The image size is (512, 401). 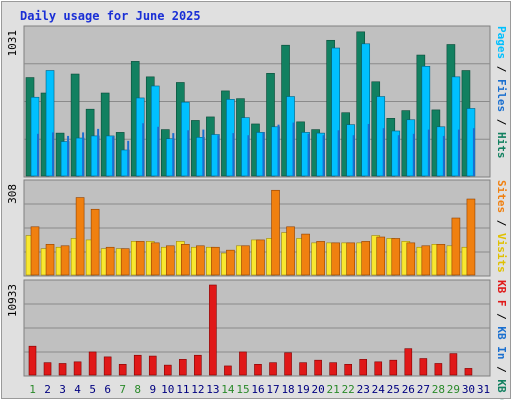 I want to click on x-tick-label: 22, so click(x=348, y=389).